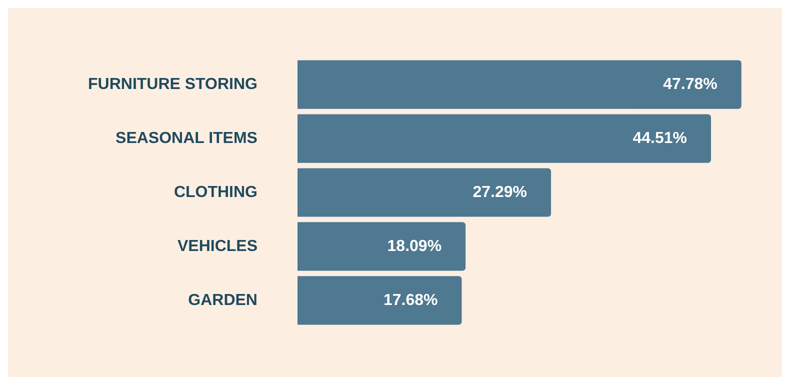  I want to click on data-label: 44.51%, so click(659, 138).